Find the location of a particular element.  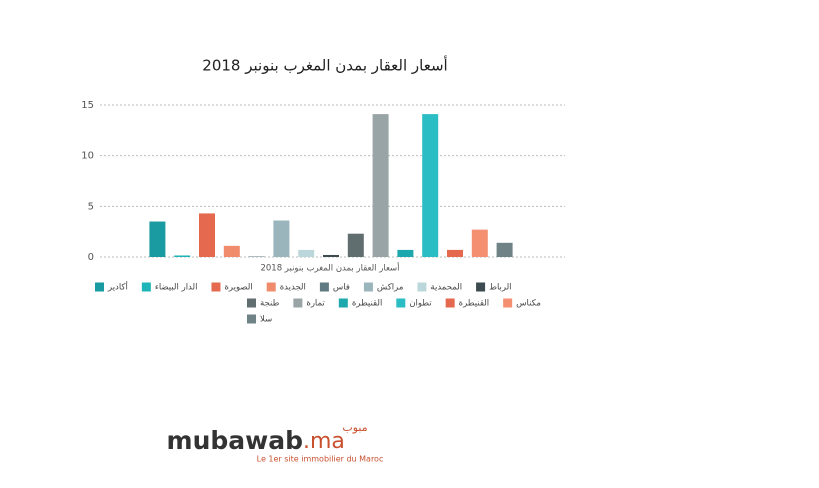

y-tick-label: 15 is located at coordinates (87, 105).